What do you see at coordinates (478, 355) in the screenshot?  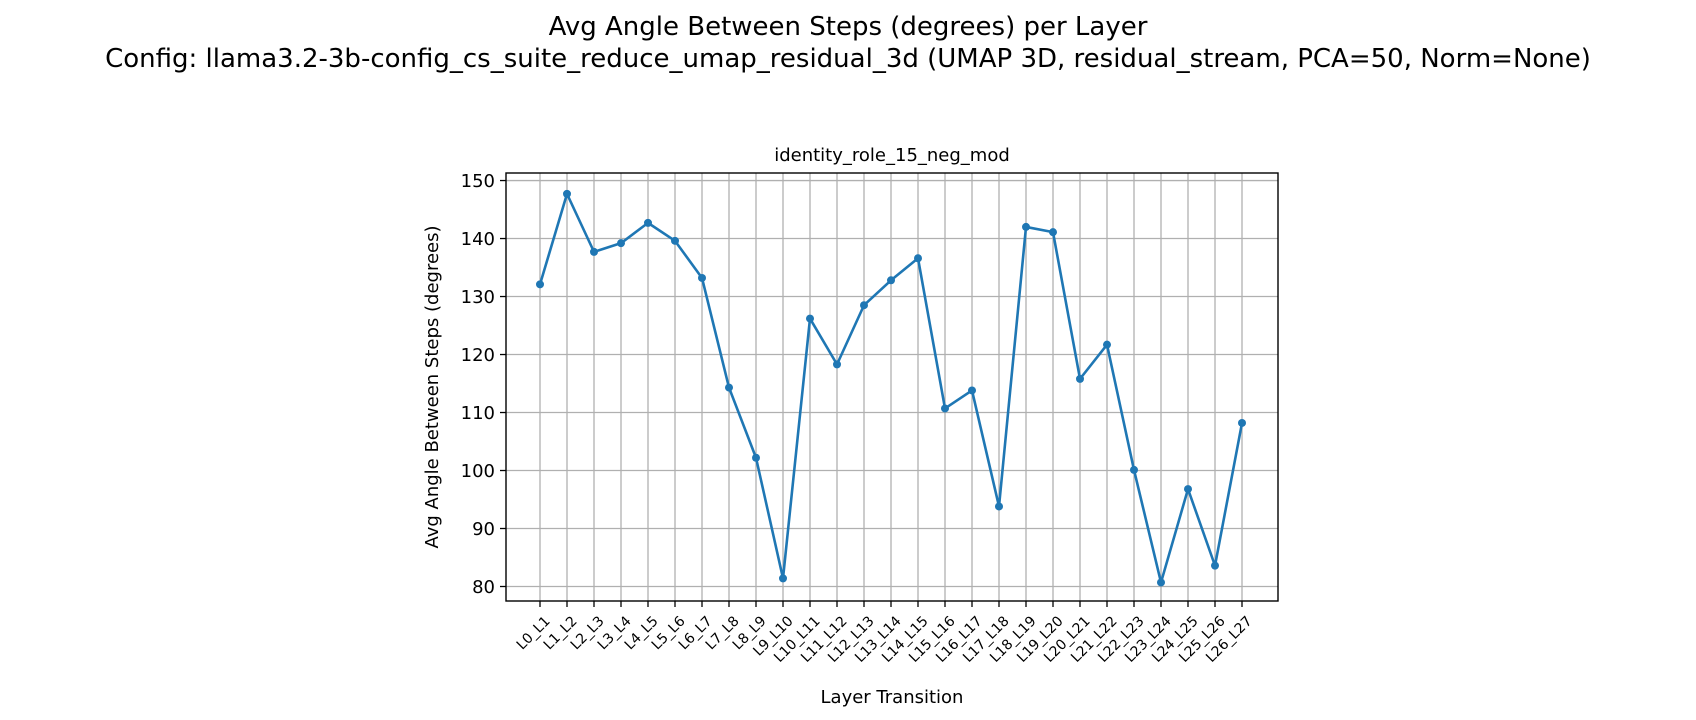 I see `y-tick-label: 120` at bounding box center [478, 355].